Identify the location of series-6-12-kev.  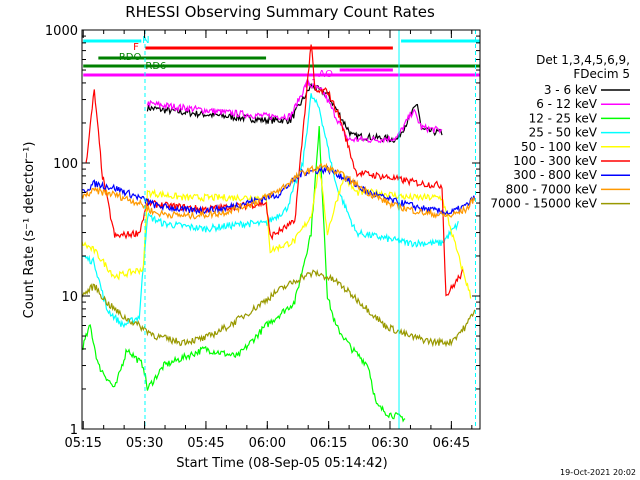
(294, 111).